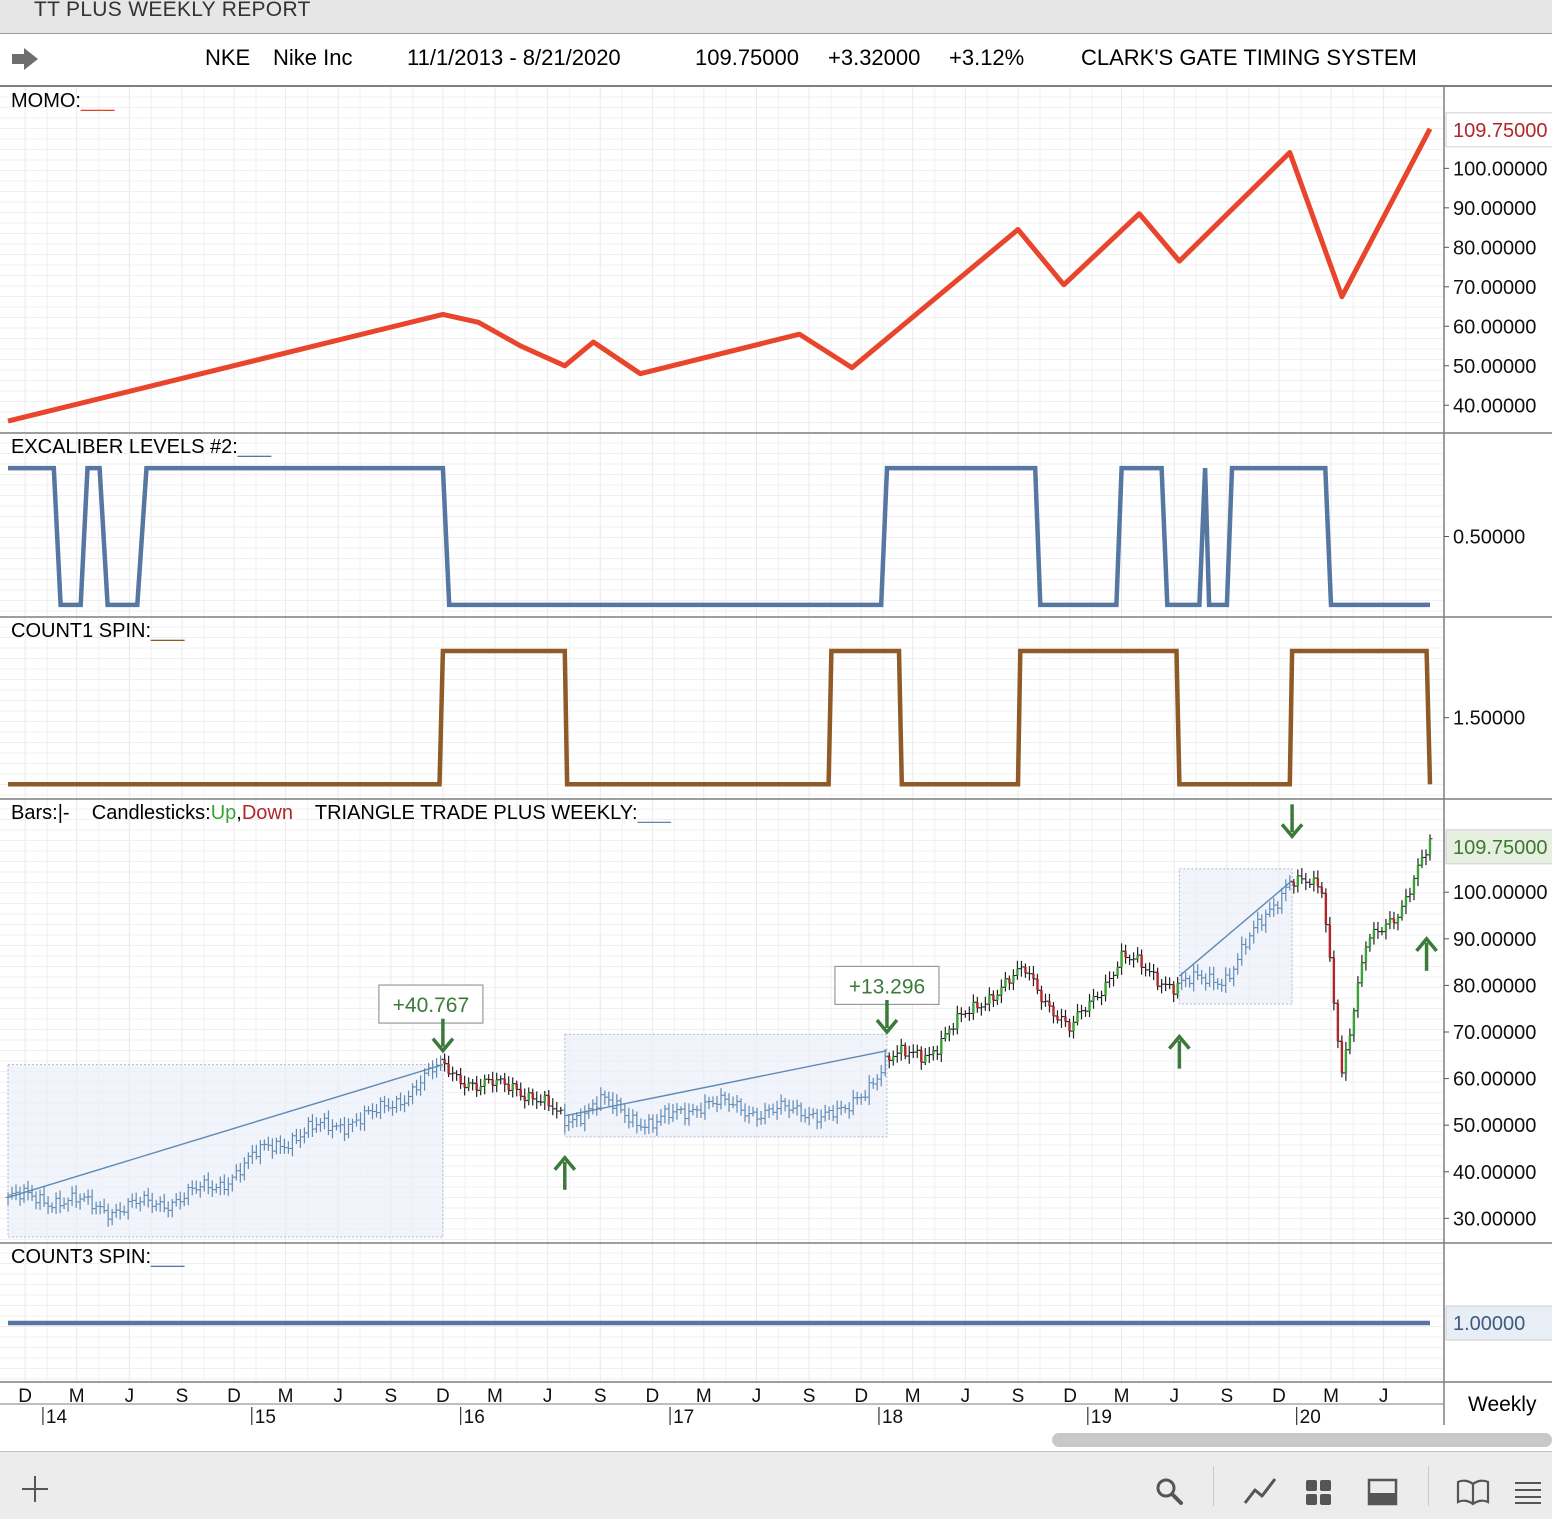 This screenshot has height=1519, width=1552. I want to click on legend-spacer, so click(304, 813).